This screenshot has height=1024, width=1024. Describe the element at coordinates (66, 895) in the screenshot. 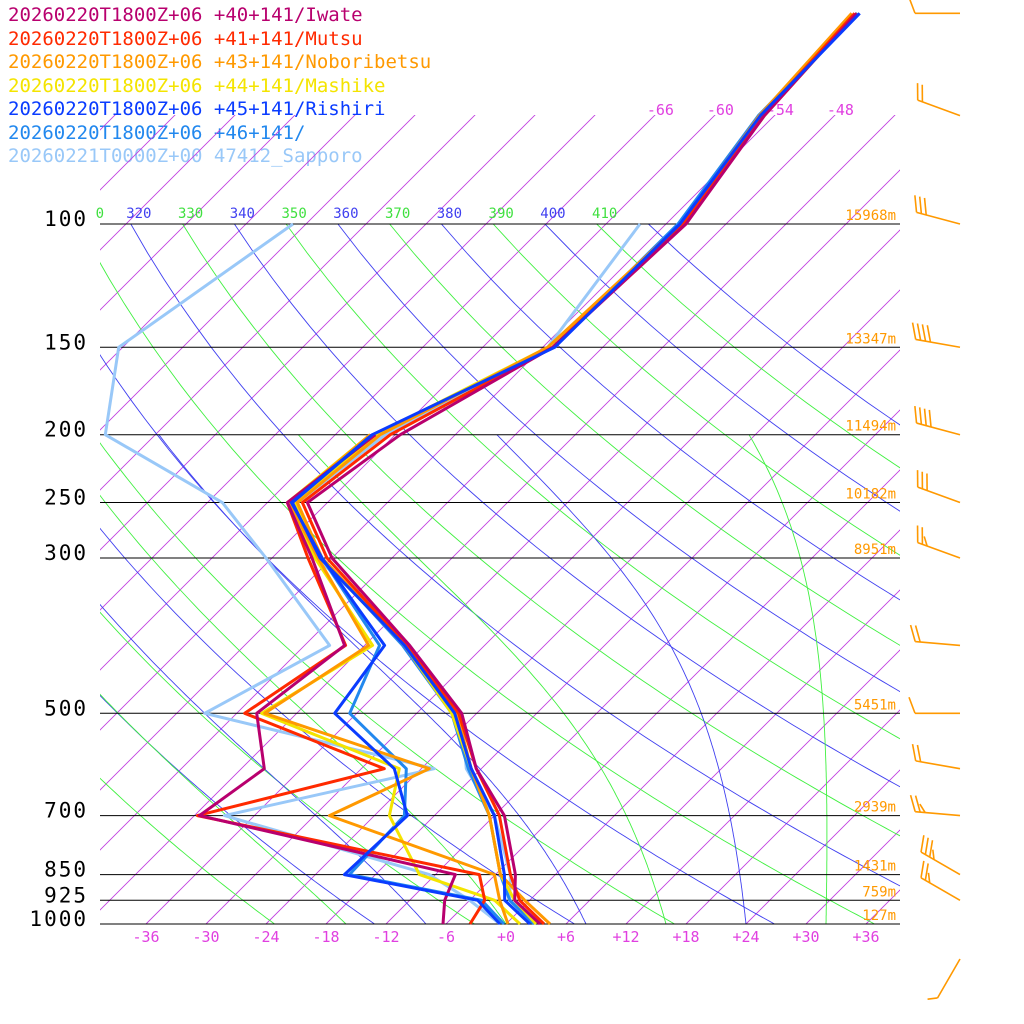

I see `pressure-tick-label: 925` at that location.